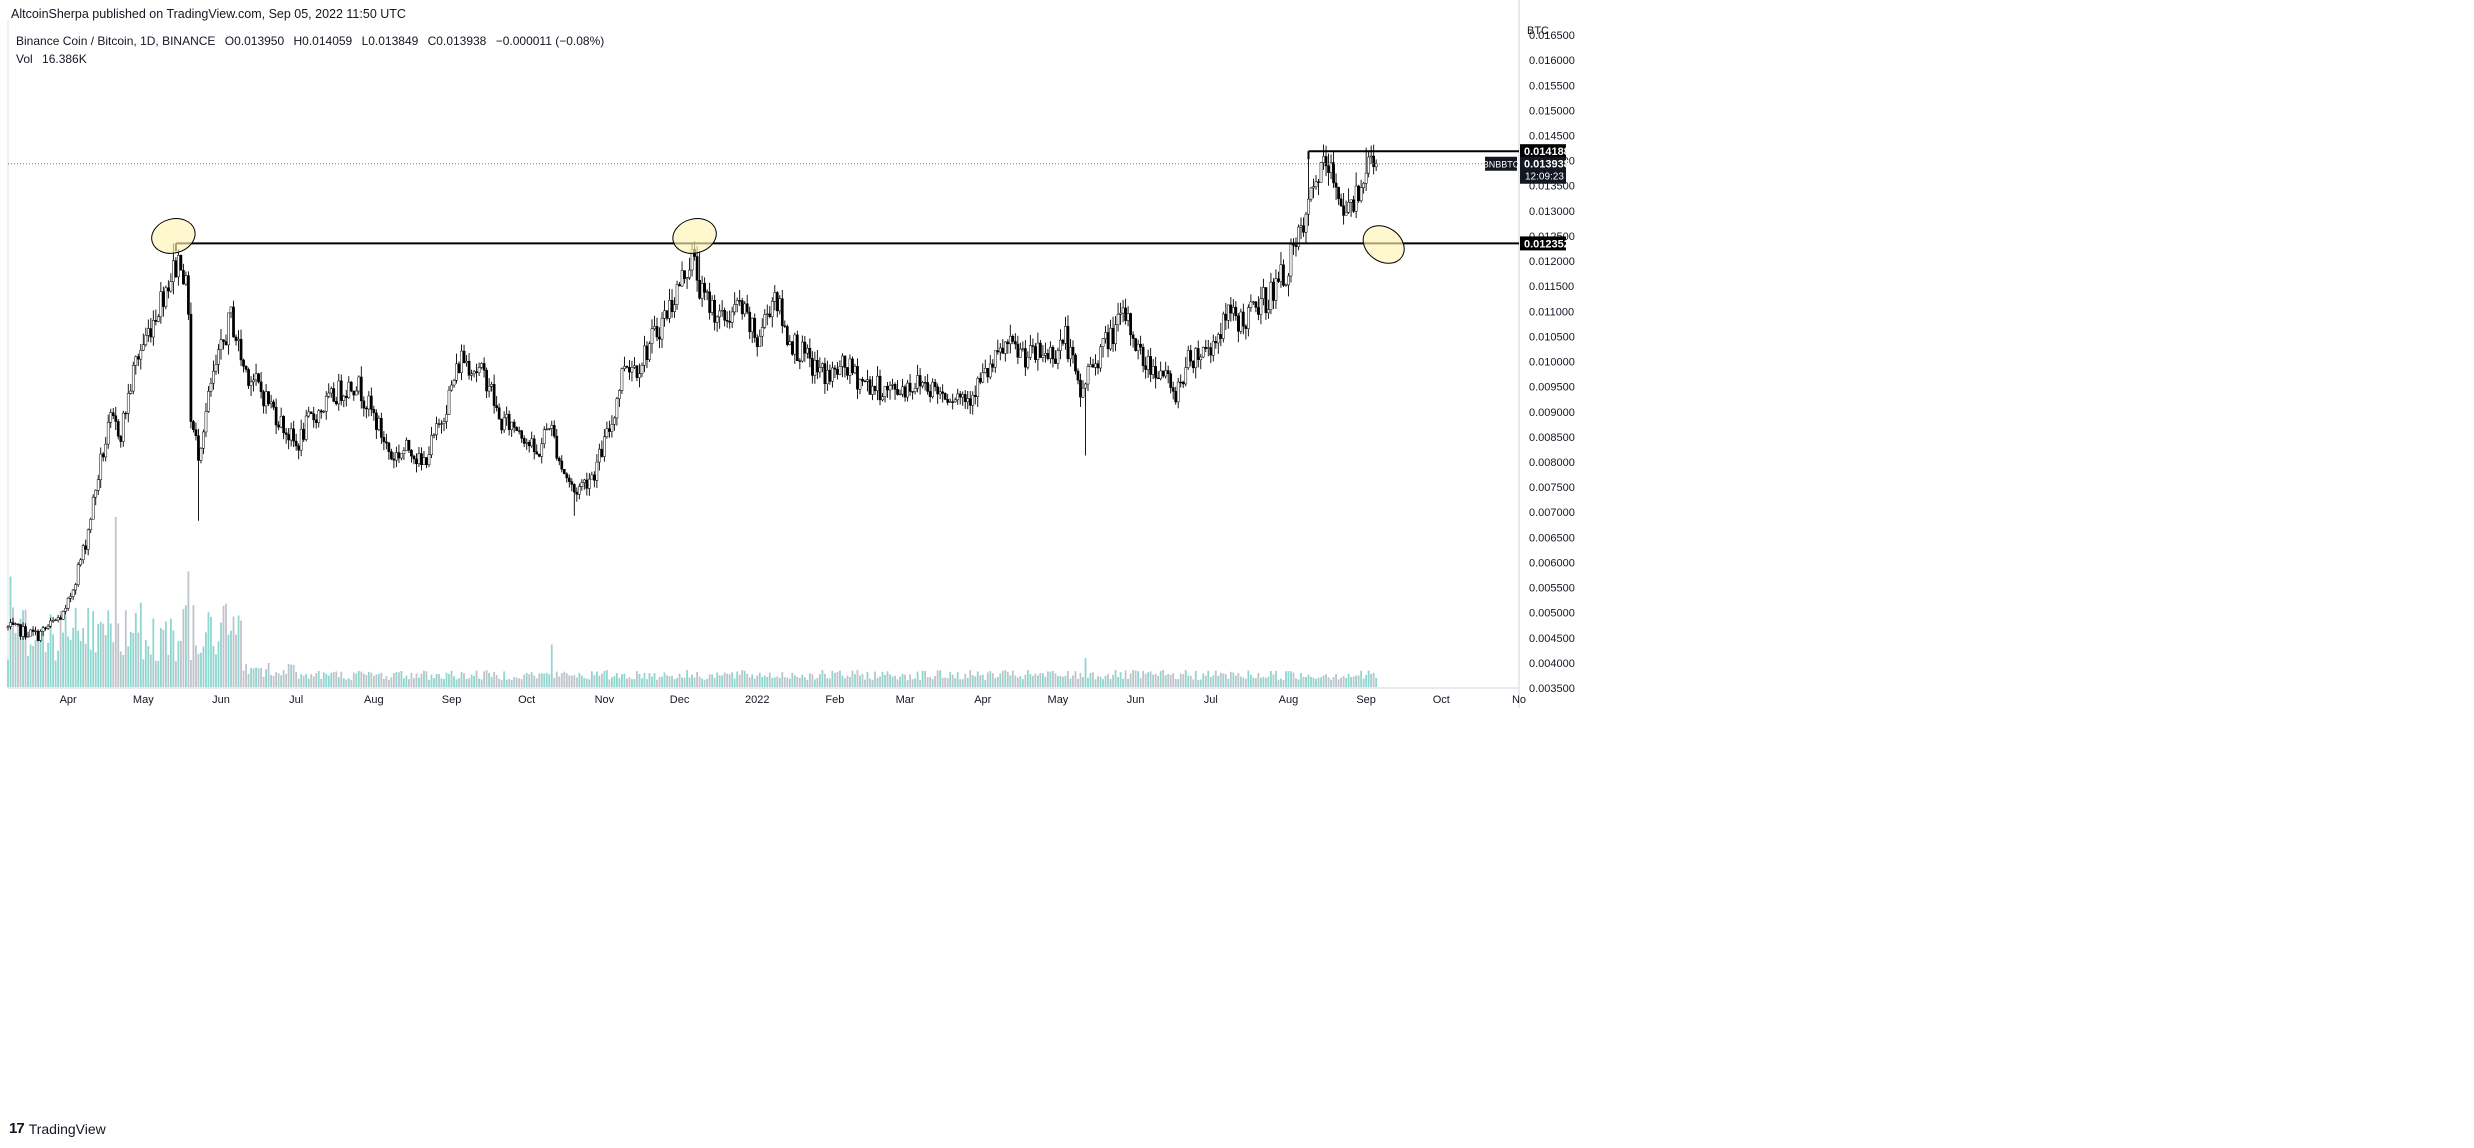  Describe the element at coordinates (1552, 363) in the screenshot. I see `y-tick-label: 0.010000` at that location.